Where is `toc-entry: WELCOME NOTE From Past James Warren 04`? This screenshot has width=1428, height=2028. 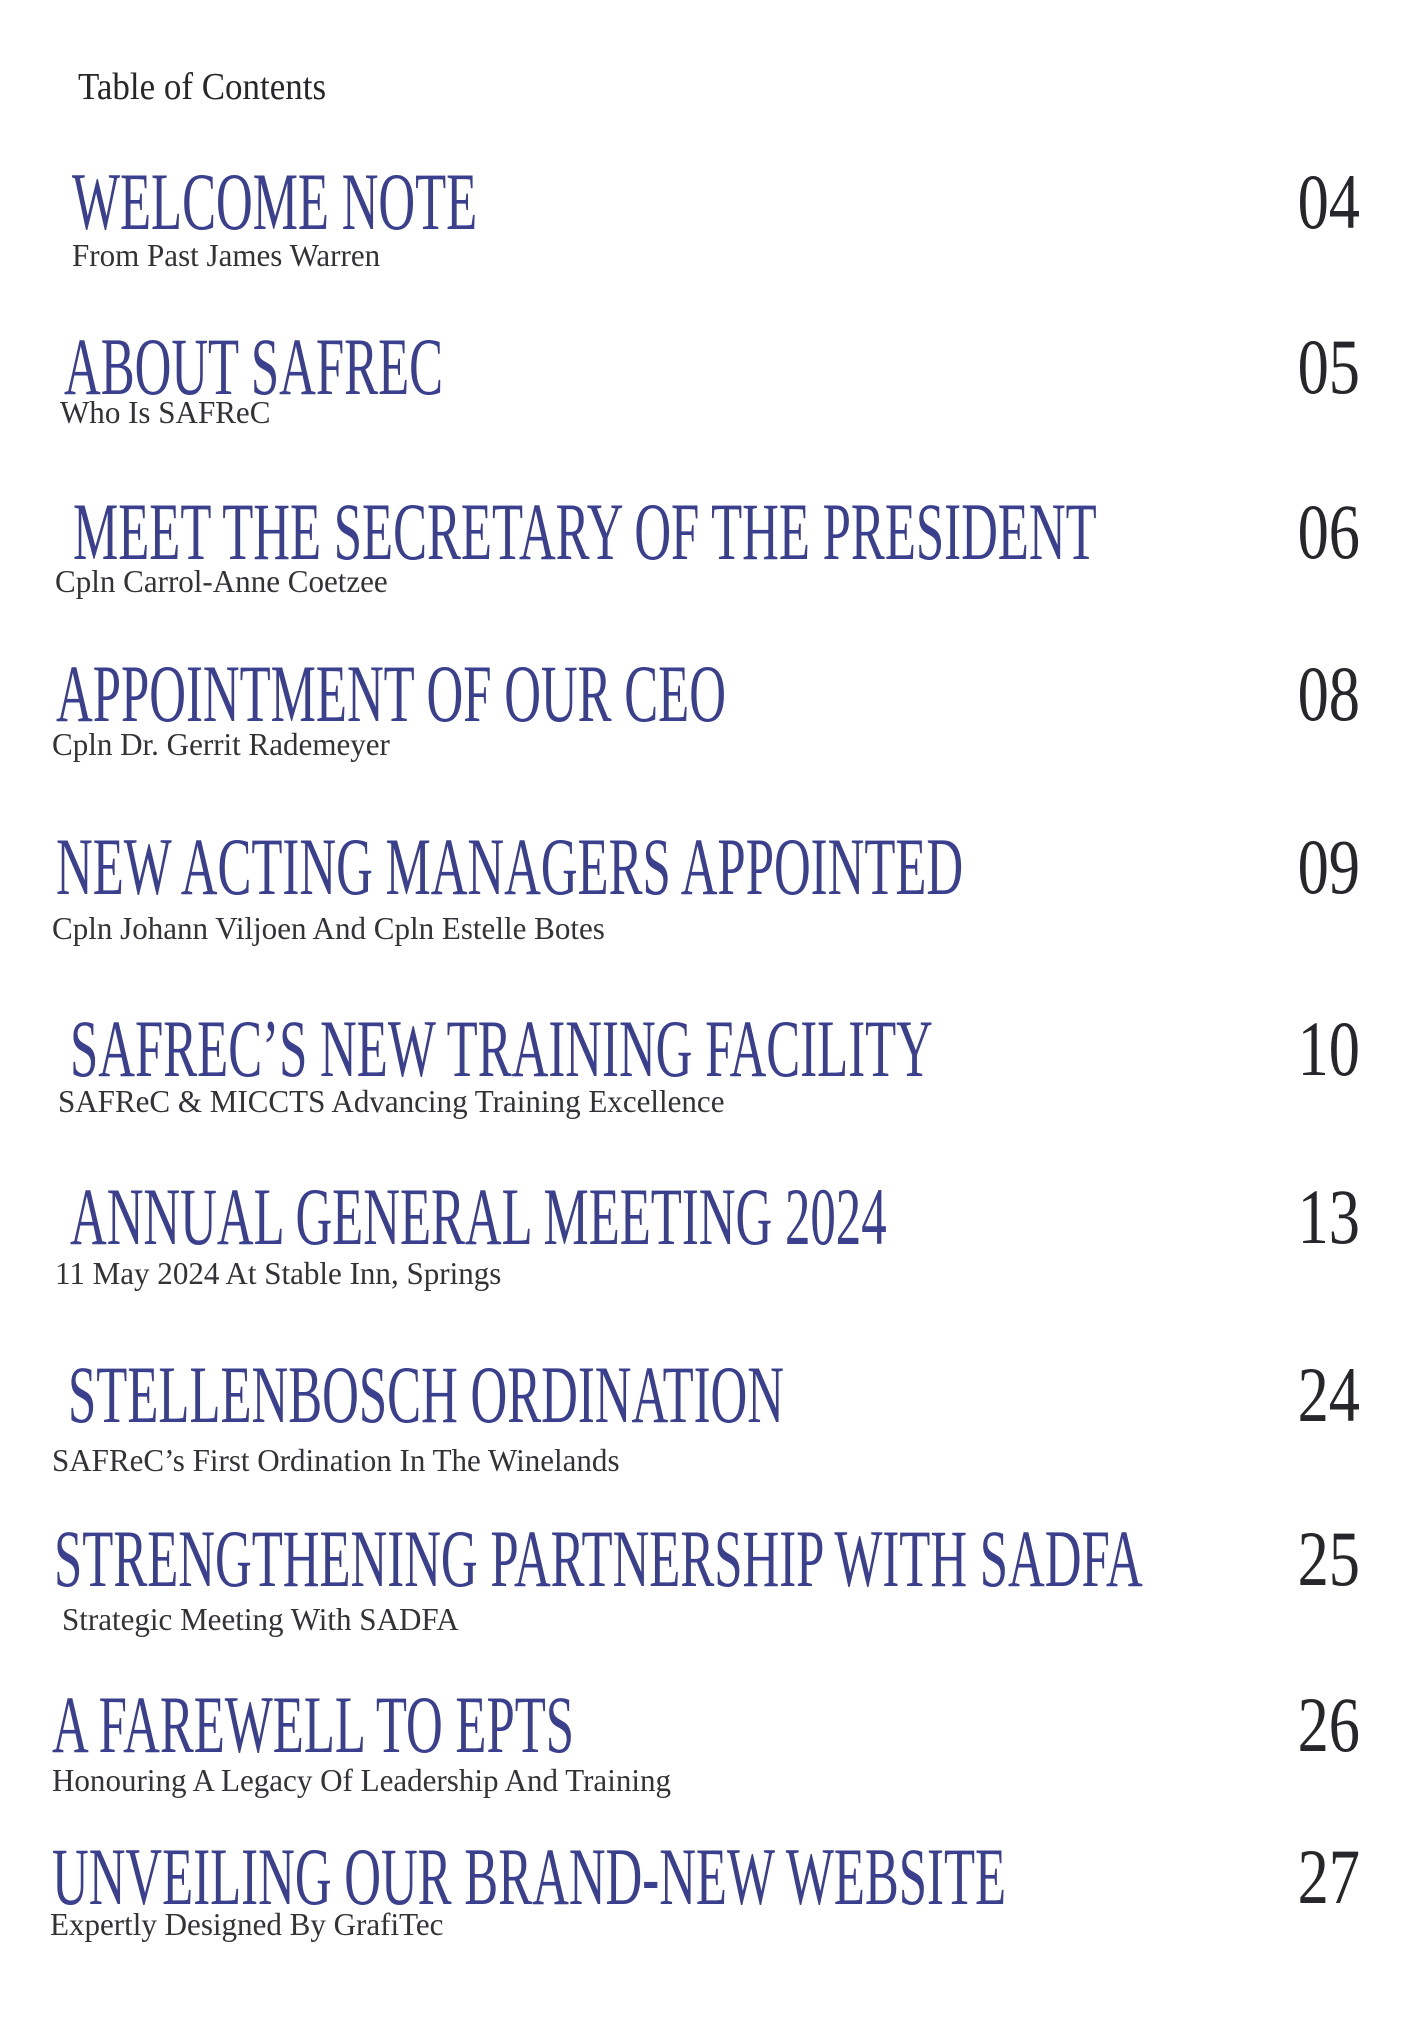 toc-entry: WELCOME NOTE From Past James Warren 04 is located at coordinates (714, 214).